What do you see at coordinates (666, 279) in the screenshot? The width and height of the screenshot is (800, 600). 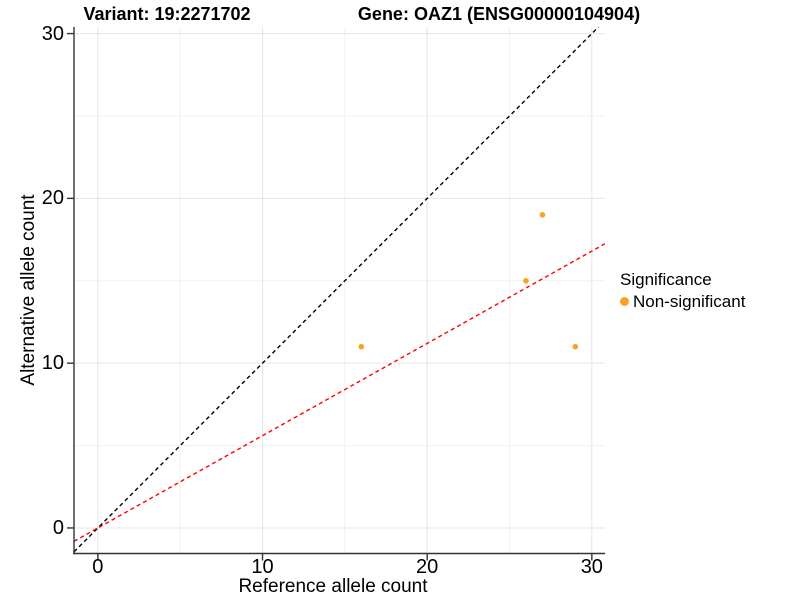 I see `legend-title: Significance` at bounding box center [666, 279].